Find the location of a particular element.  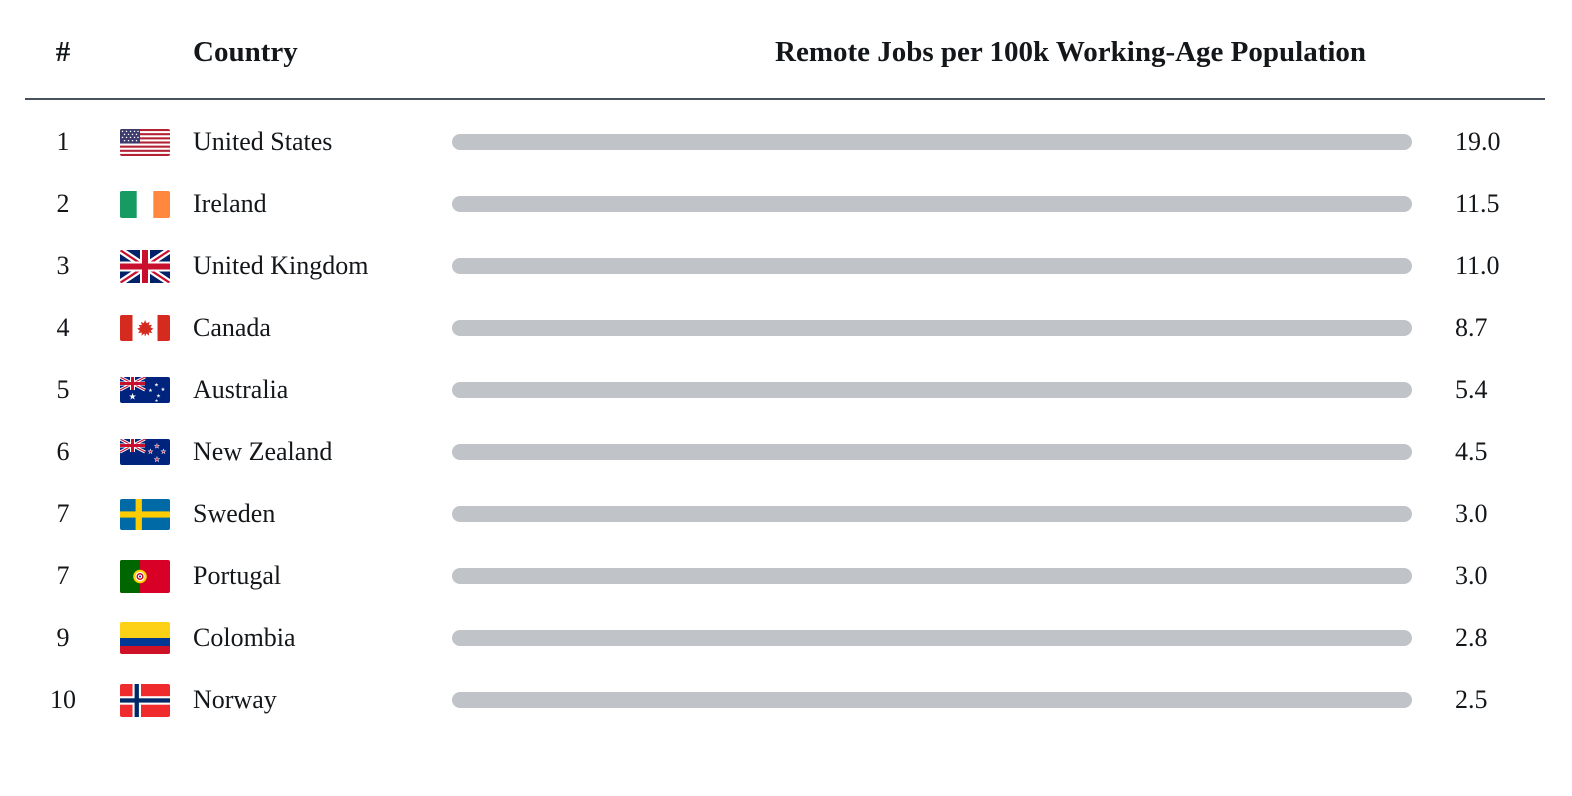

country-label: Canada is located at coordinates (232, 327).